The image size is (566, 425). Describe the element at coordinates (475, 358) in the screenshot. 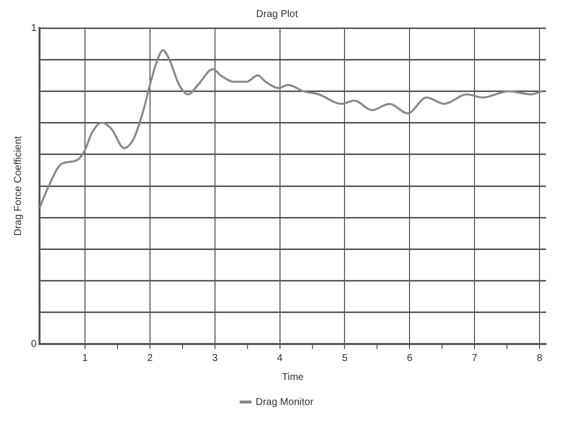

I see `x-tick-label: 7` at that location.